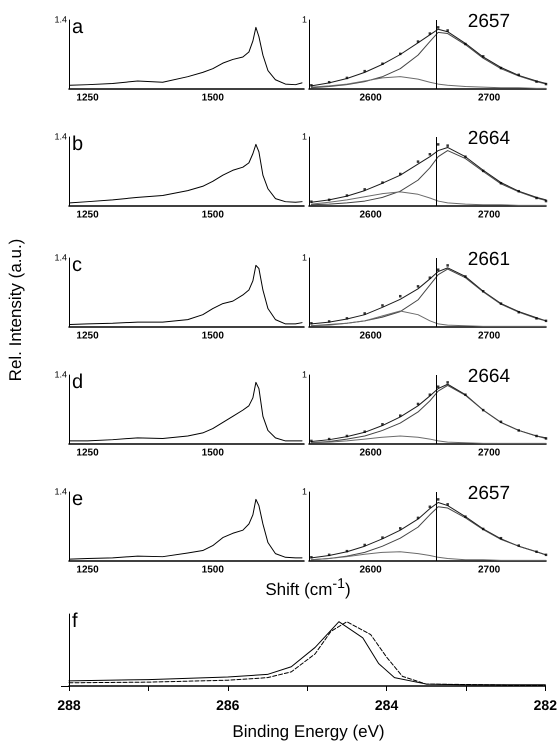  What do you see at coordinates (386, 705) in the screenshot?
I see `x-tick-label: 284` at bounding box center [386, 705].